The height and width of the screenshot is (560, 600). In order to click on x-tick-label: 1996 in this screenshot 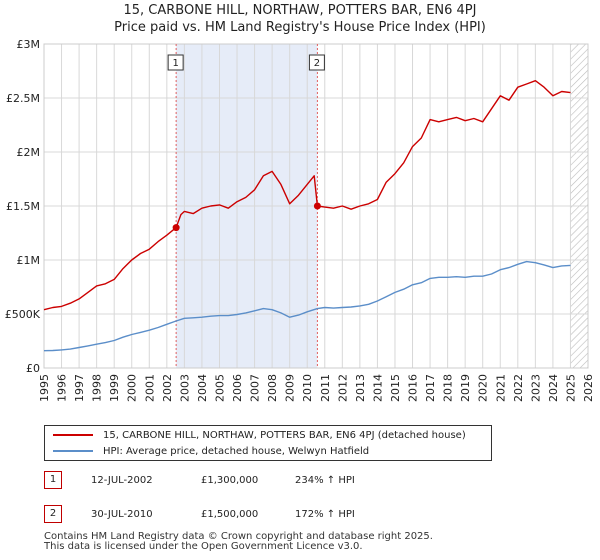, I will do `click(62, 388)`.